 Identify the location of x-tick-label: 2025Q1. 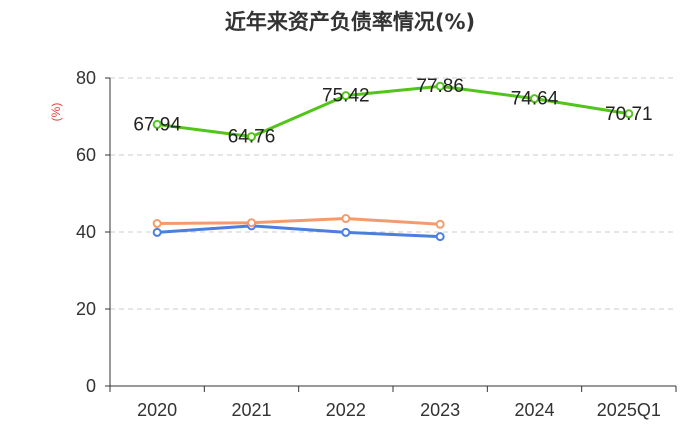
(629, 410).